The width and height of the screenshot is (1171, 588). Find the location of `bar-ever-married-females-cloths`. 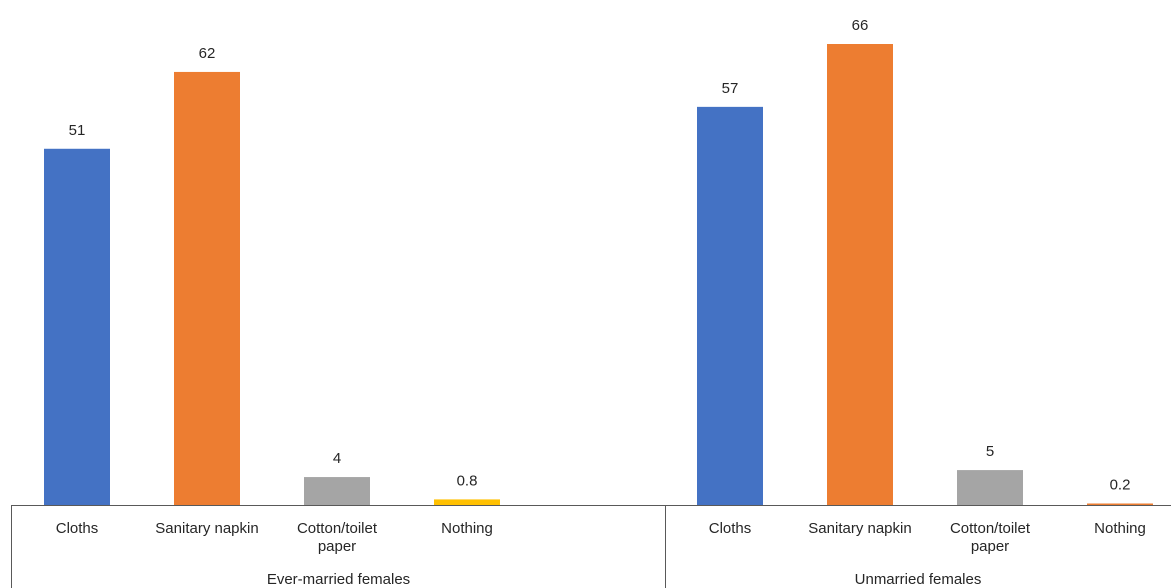

bar-ever-married-females-cloths is located at coordinates (77, 327).